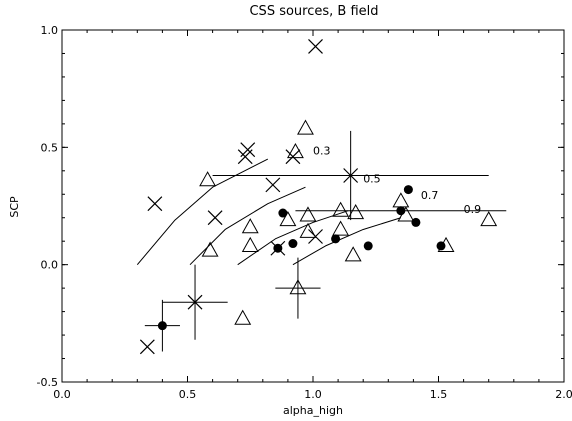 The image size is (572, 421). What do you see at coordinates (313, 410) in the screenshot?
I see `x-axis-label: alpha_high` at bounding box center [313, 410].